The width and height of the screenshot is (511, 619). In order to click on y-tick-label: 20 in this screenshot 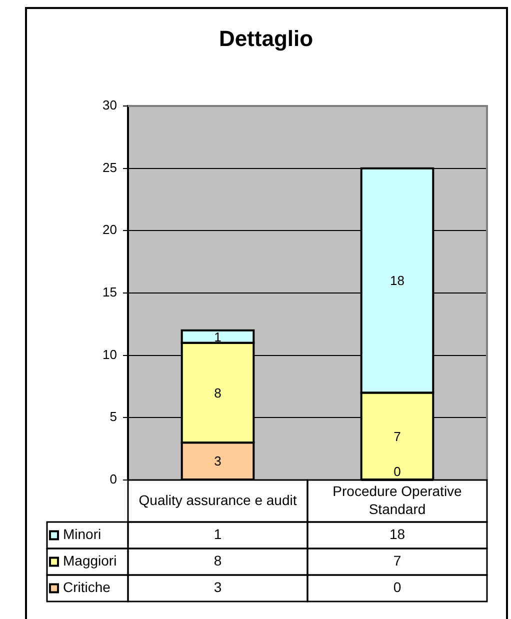, I will do `click(109, 230)`.